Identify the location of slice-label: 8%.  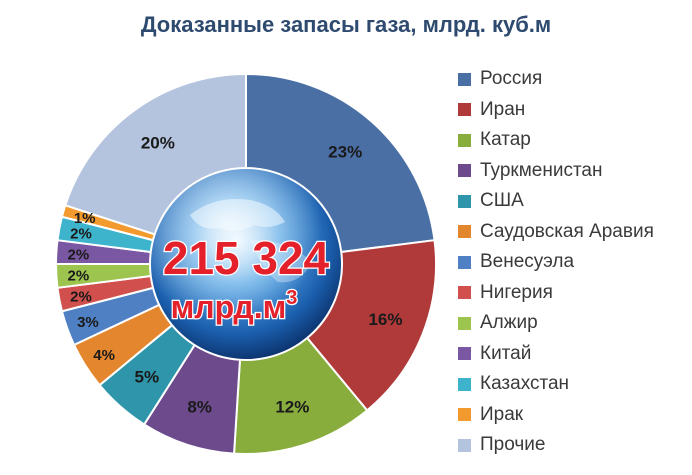
(199, 407).